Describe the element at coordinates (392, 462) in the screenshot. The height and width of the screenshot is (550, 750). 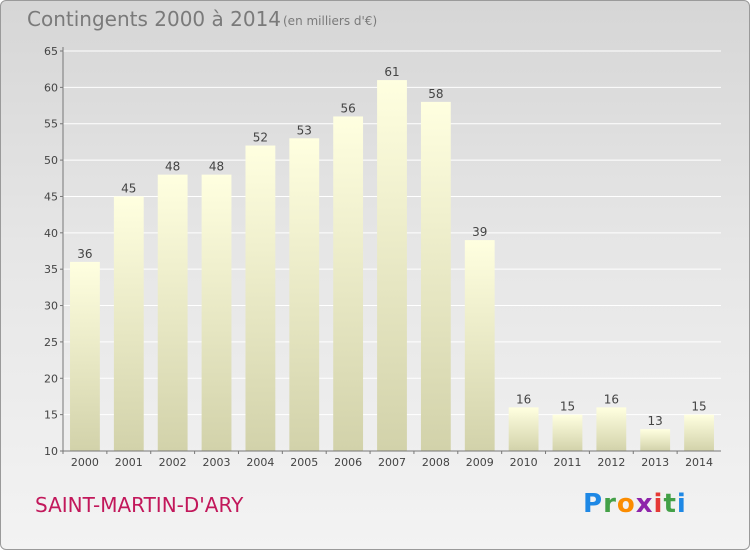
I see `x-tick-label: 2007` at that location.